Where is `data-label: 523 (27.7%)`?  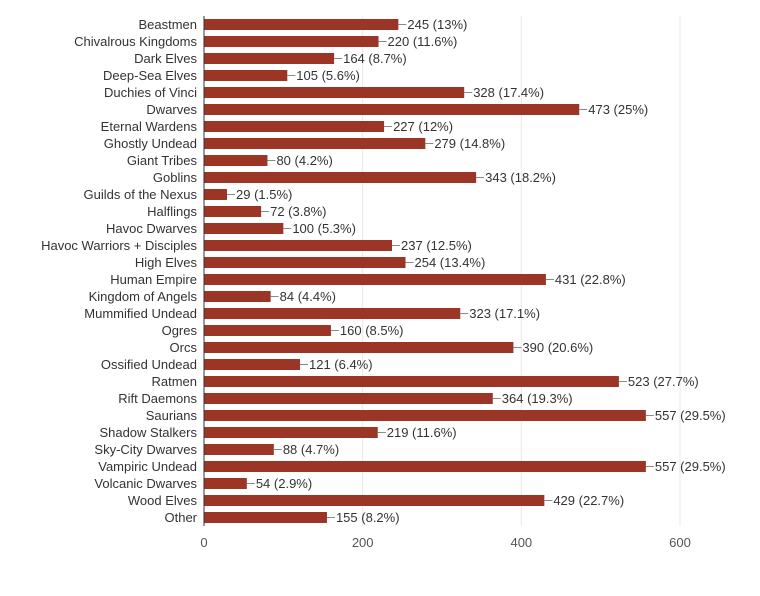
data-label: 523 (27.7%) is located at coordinates (663, 381).